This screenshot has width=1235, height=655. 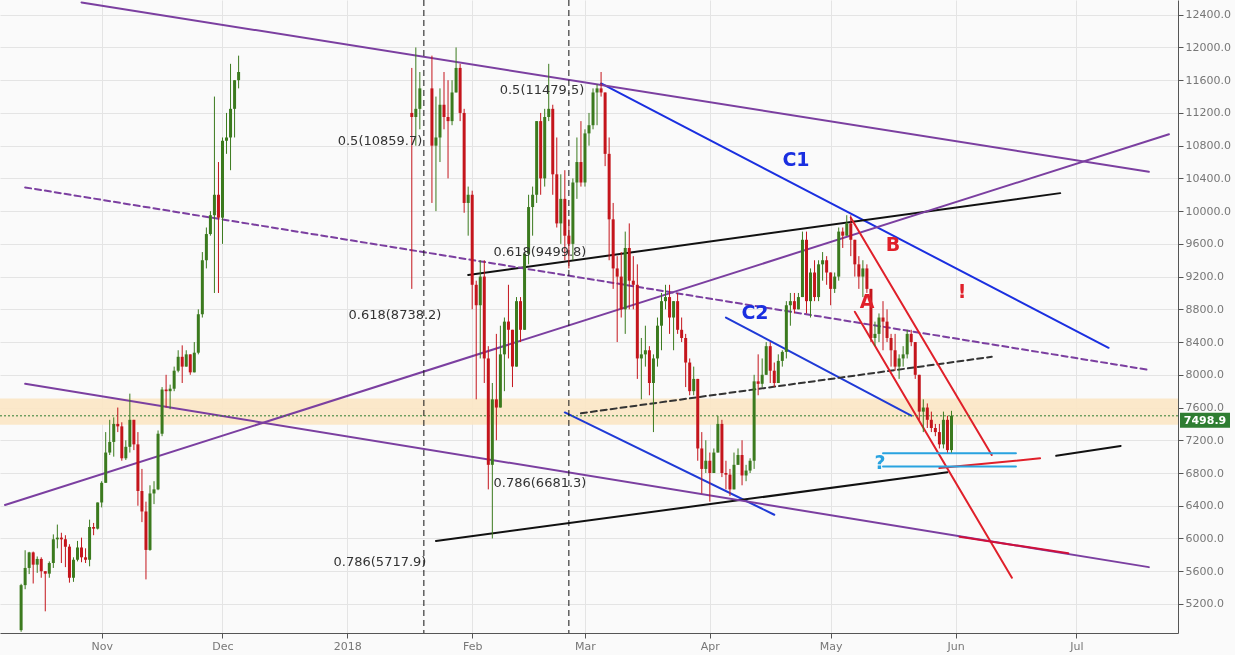 What do you see at coordinates (380, 561) in the screenshot?
I see `annotation: 0.786(5717.9)` at bounding box center [380, 561].